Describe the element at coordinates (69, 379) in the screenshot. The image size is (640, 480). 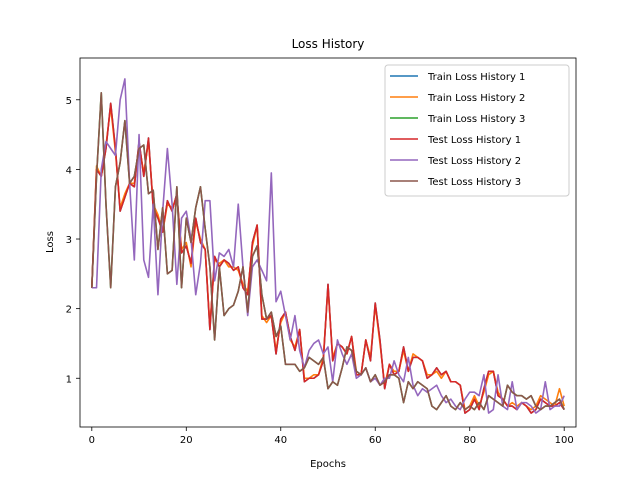
I see `y-tick-label: 1` at that location.